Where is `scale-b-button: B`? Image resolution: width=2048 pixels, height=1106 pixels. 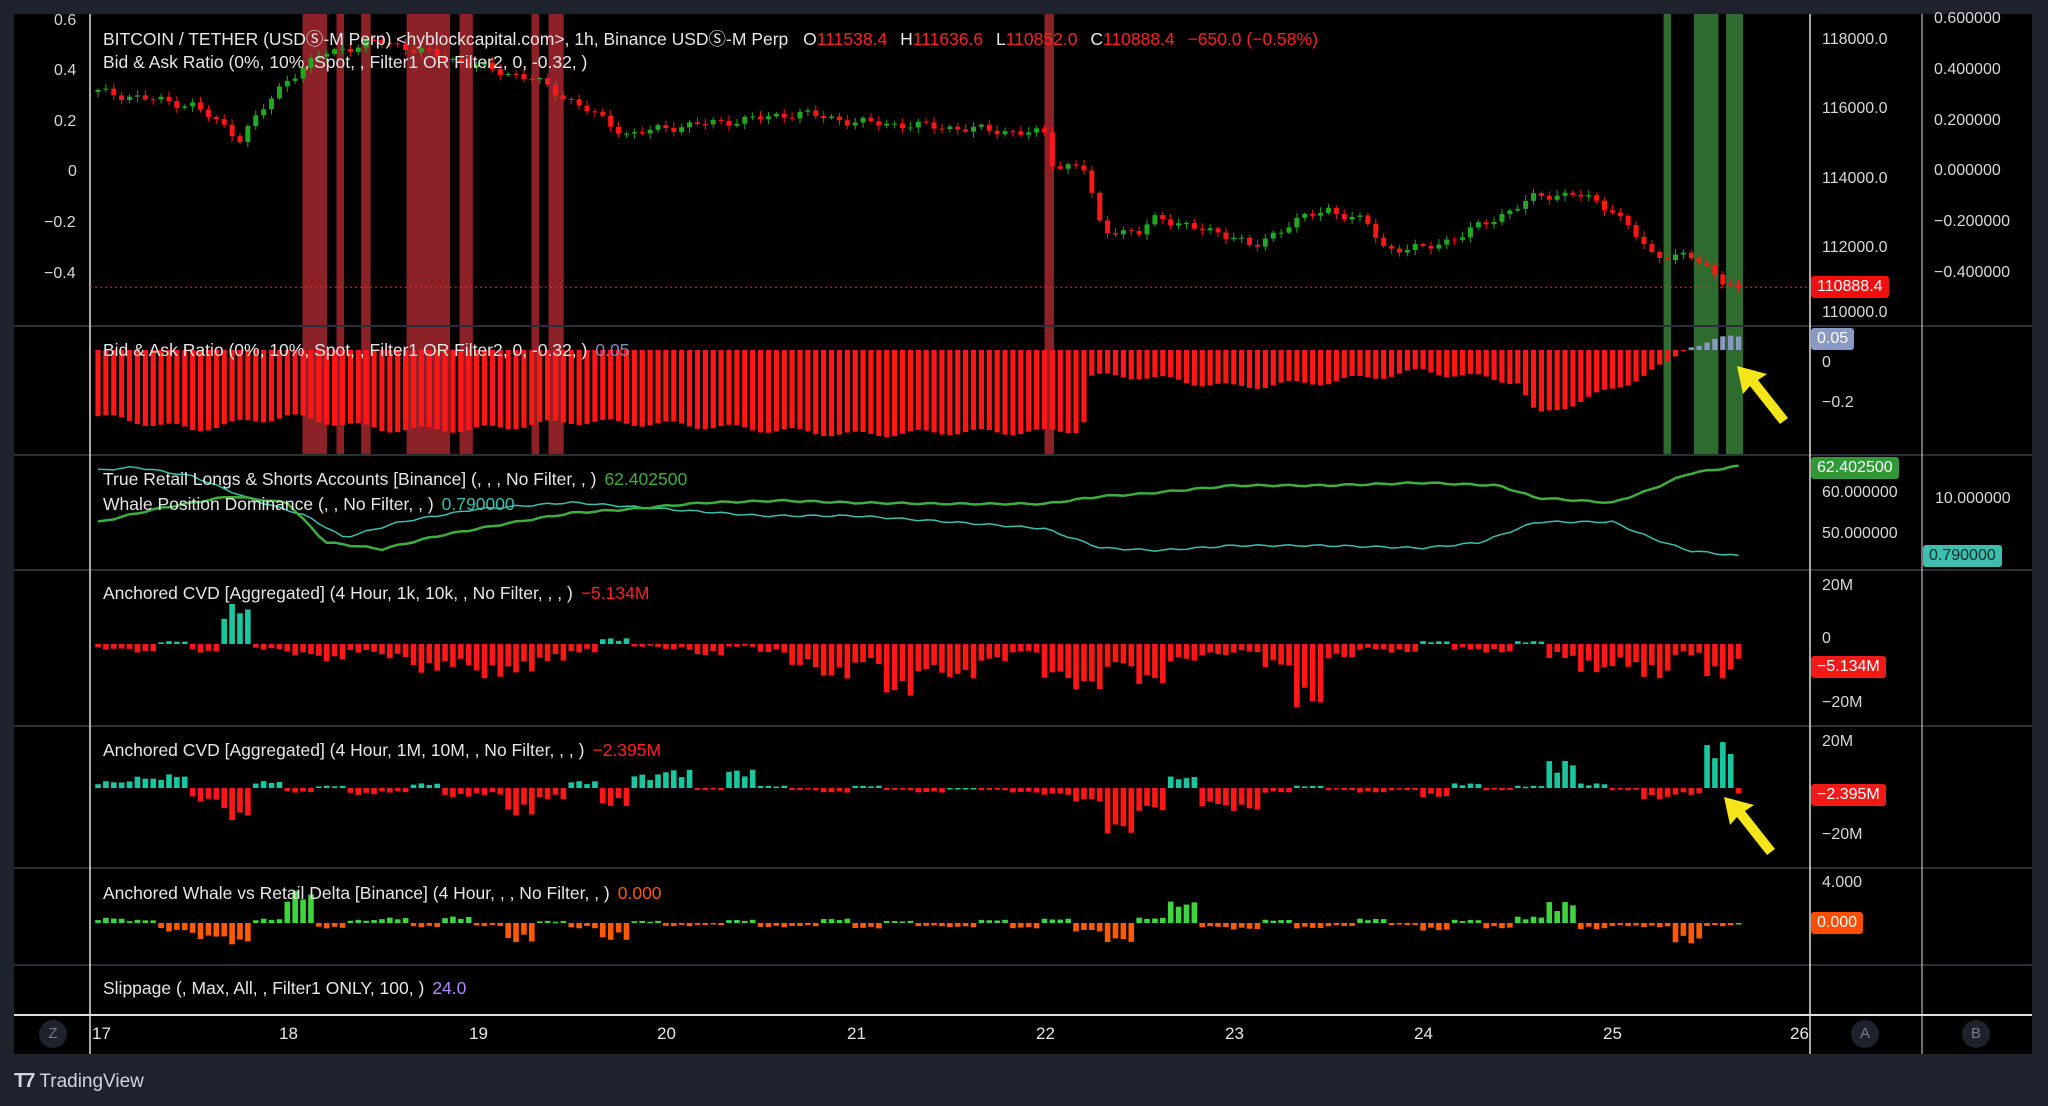 scale-b-button: B is located at coordinates (1976, 1034).